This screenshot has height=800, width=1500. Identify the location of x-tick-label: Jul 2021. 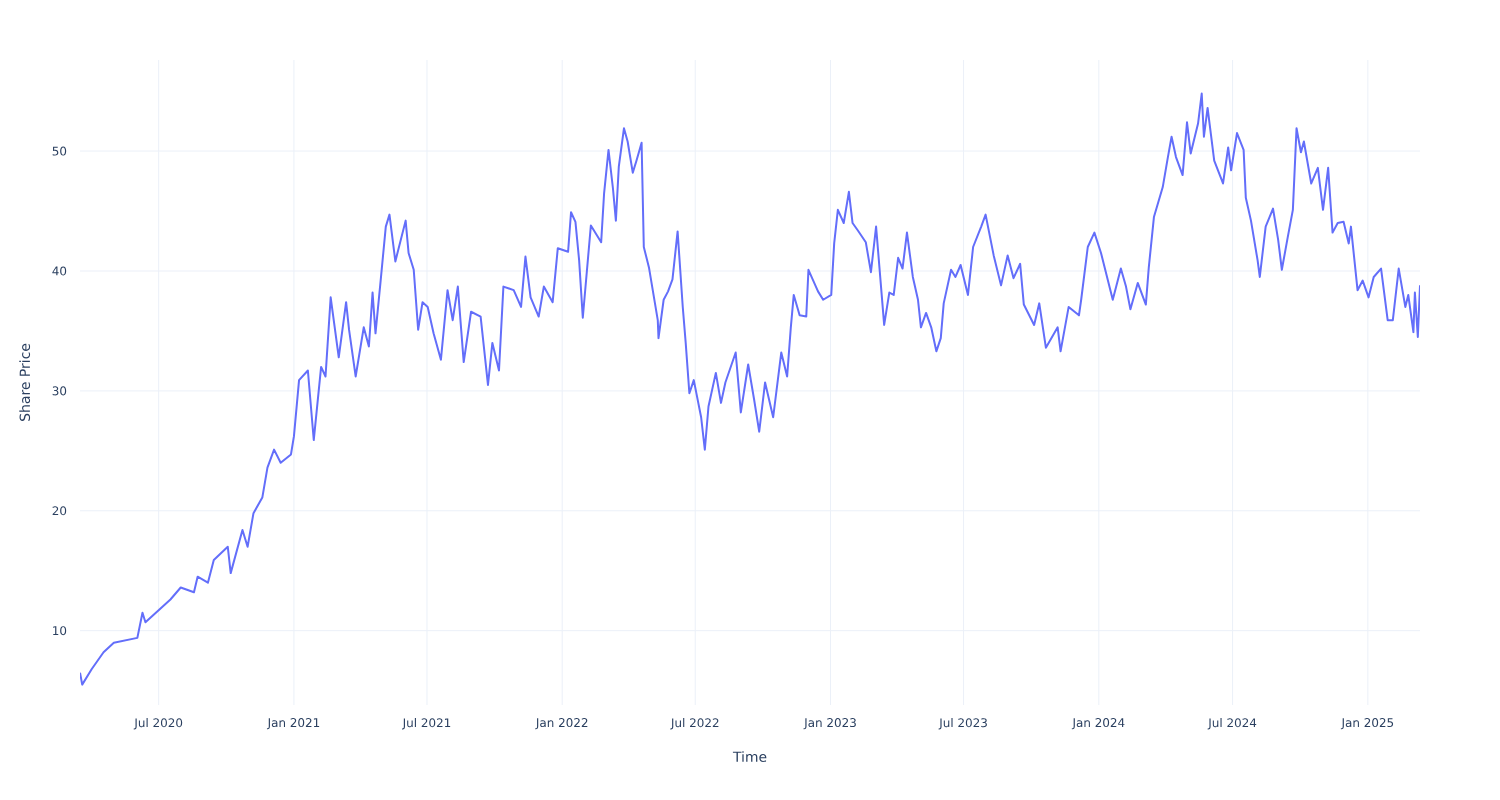
(426, 724).